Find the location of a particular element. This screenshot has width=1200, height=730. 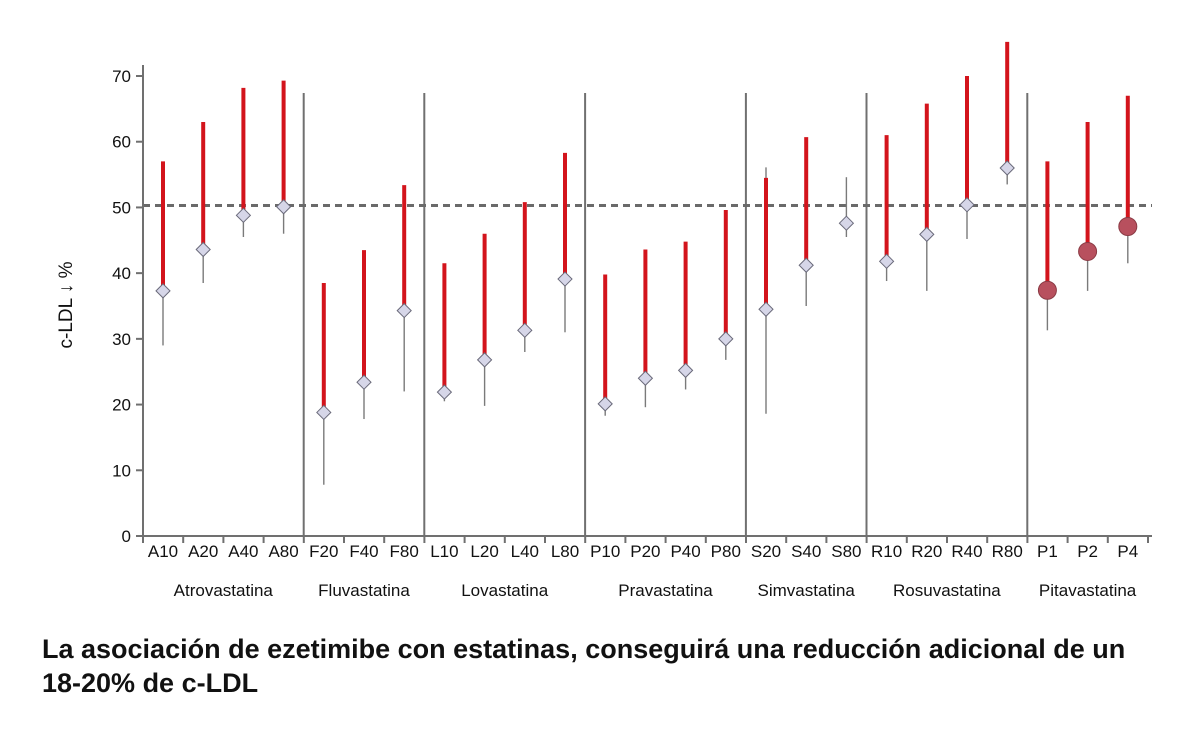

x-tick-label-P2: P2 is located at coordinates (1087, 551).